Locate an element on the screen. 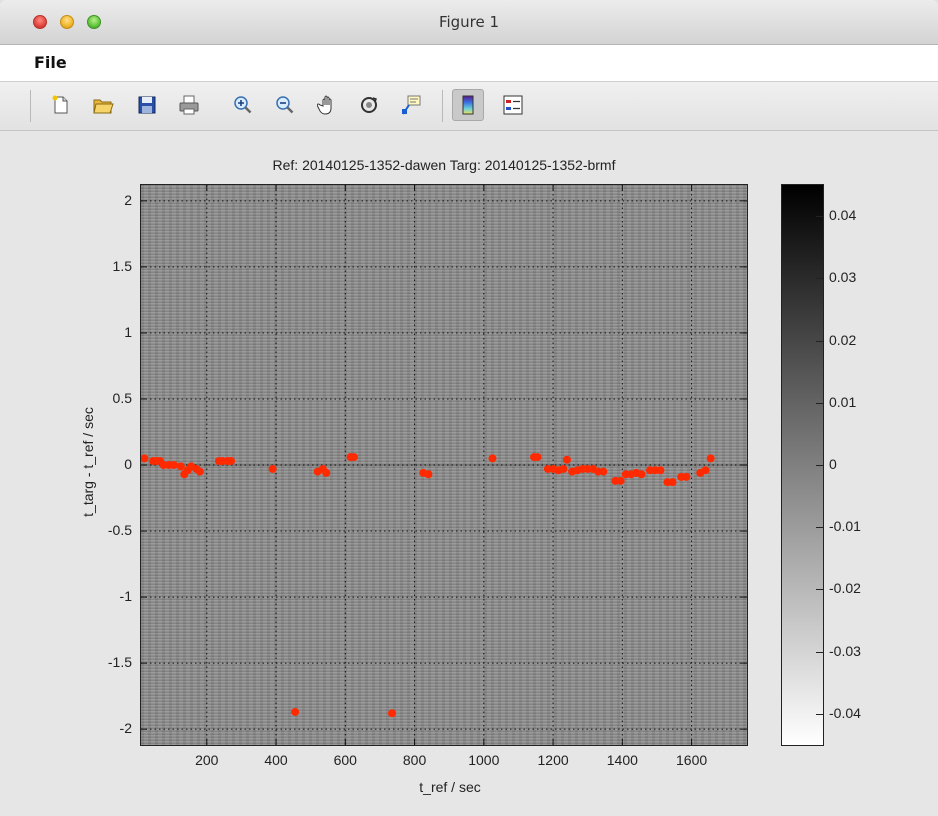 The width and height of the screenshot is (938, 816). new-figure-icon is located at coordinates (61, 105).